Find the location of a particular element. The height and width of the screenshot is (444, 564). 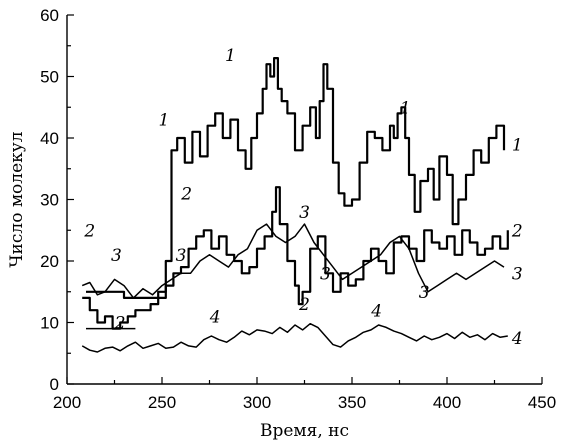

x-tick-label: 450 is located at coordinates (542, 402).